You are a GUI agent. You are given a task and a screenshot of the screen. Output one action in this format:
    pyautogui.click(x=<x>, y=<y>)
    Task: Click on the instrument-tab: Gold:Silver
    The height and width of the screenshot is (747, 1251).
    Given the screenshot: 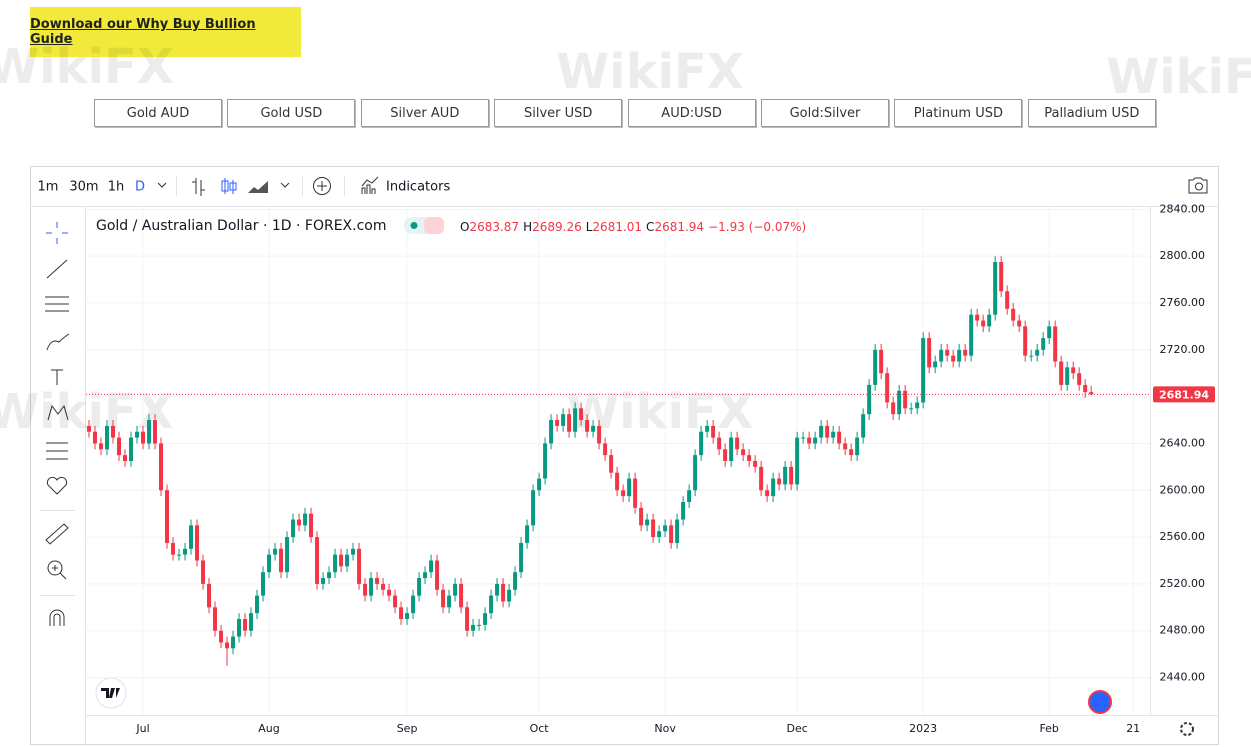 What is the action you would take?
    pyautogui.click(x=825, y=113)
    